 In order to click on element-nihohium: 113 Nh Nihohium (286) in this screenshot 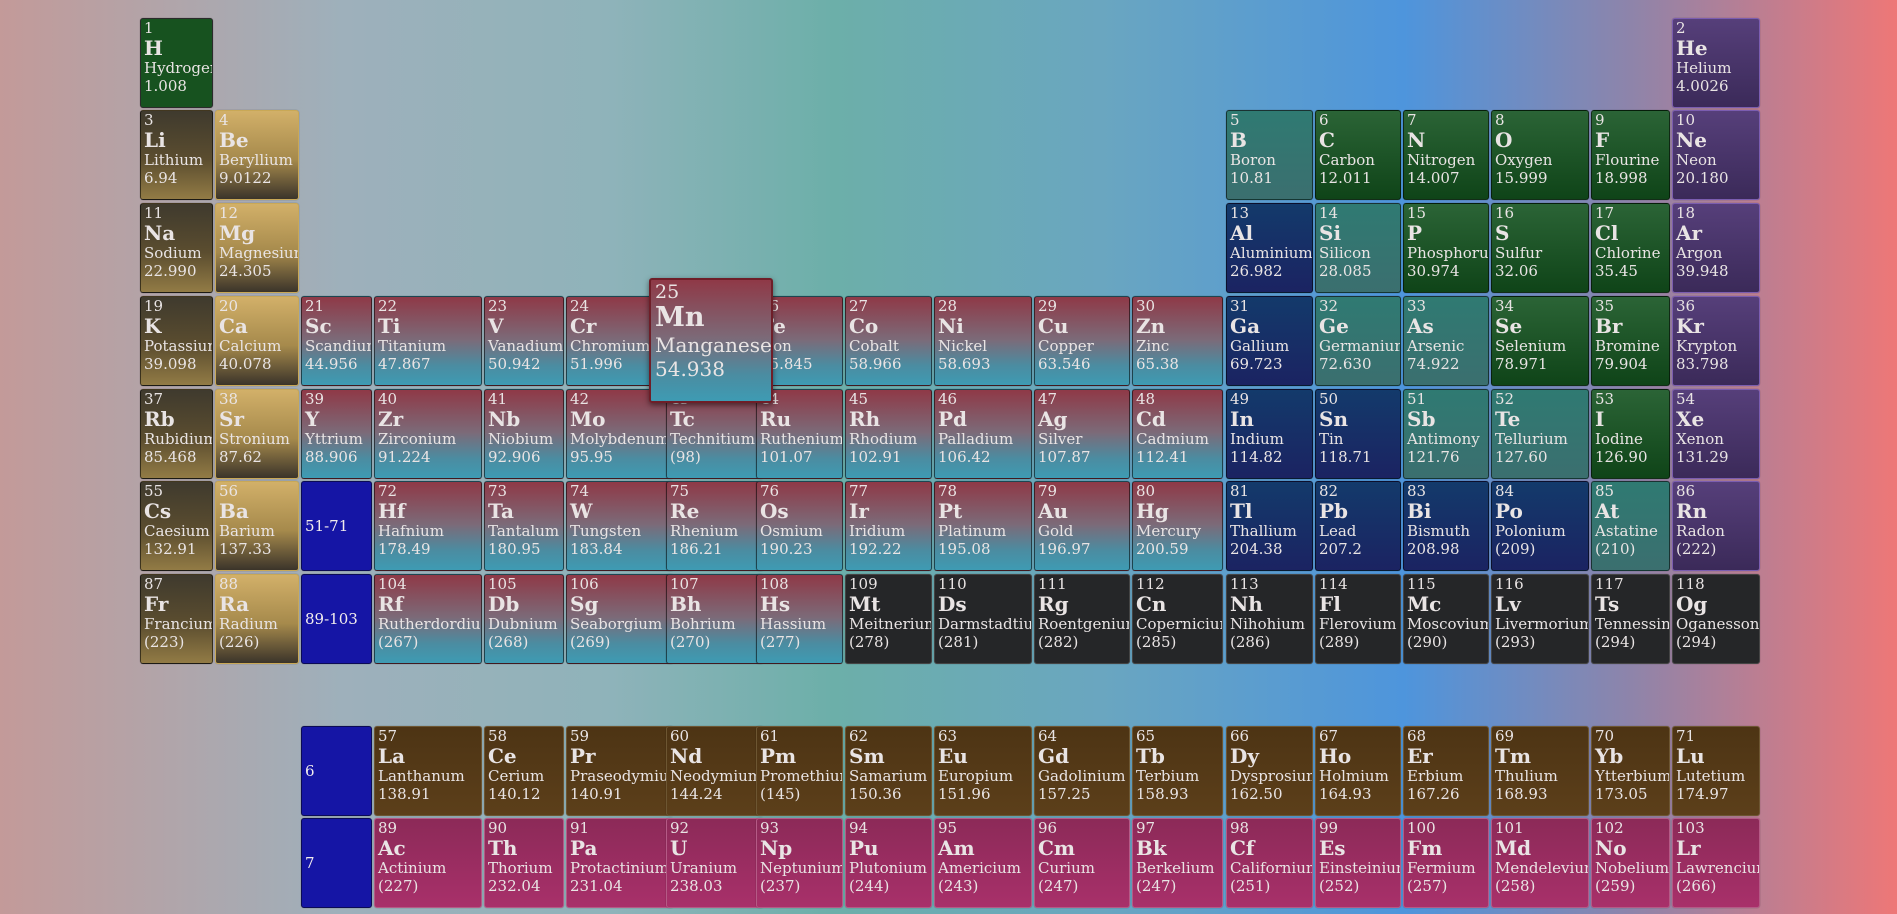, I will do `click(1269, 619)`.